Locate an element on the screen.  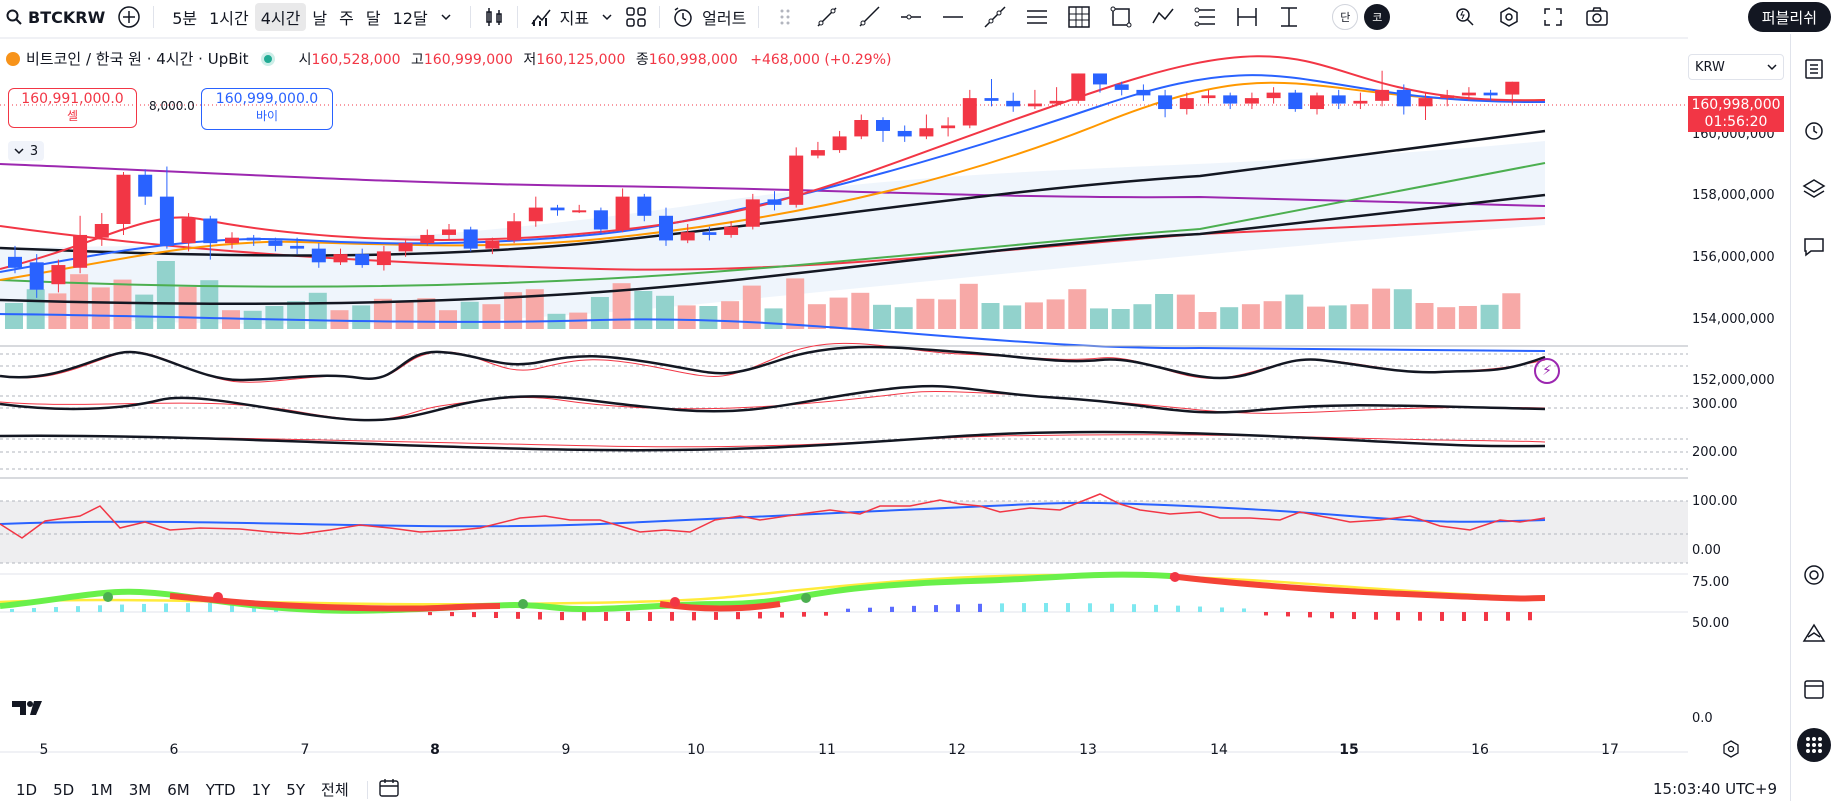
watchlist-icon is located at coordinates (1814, 69).